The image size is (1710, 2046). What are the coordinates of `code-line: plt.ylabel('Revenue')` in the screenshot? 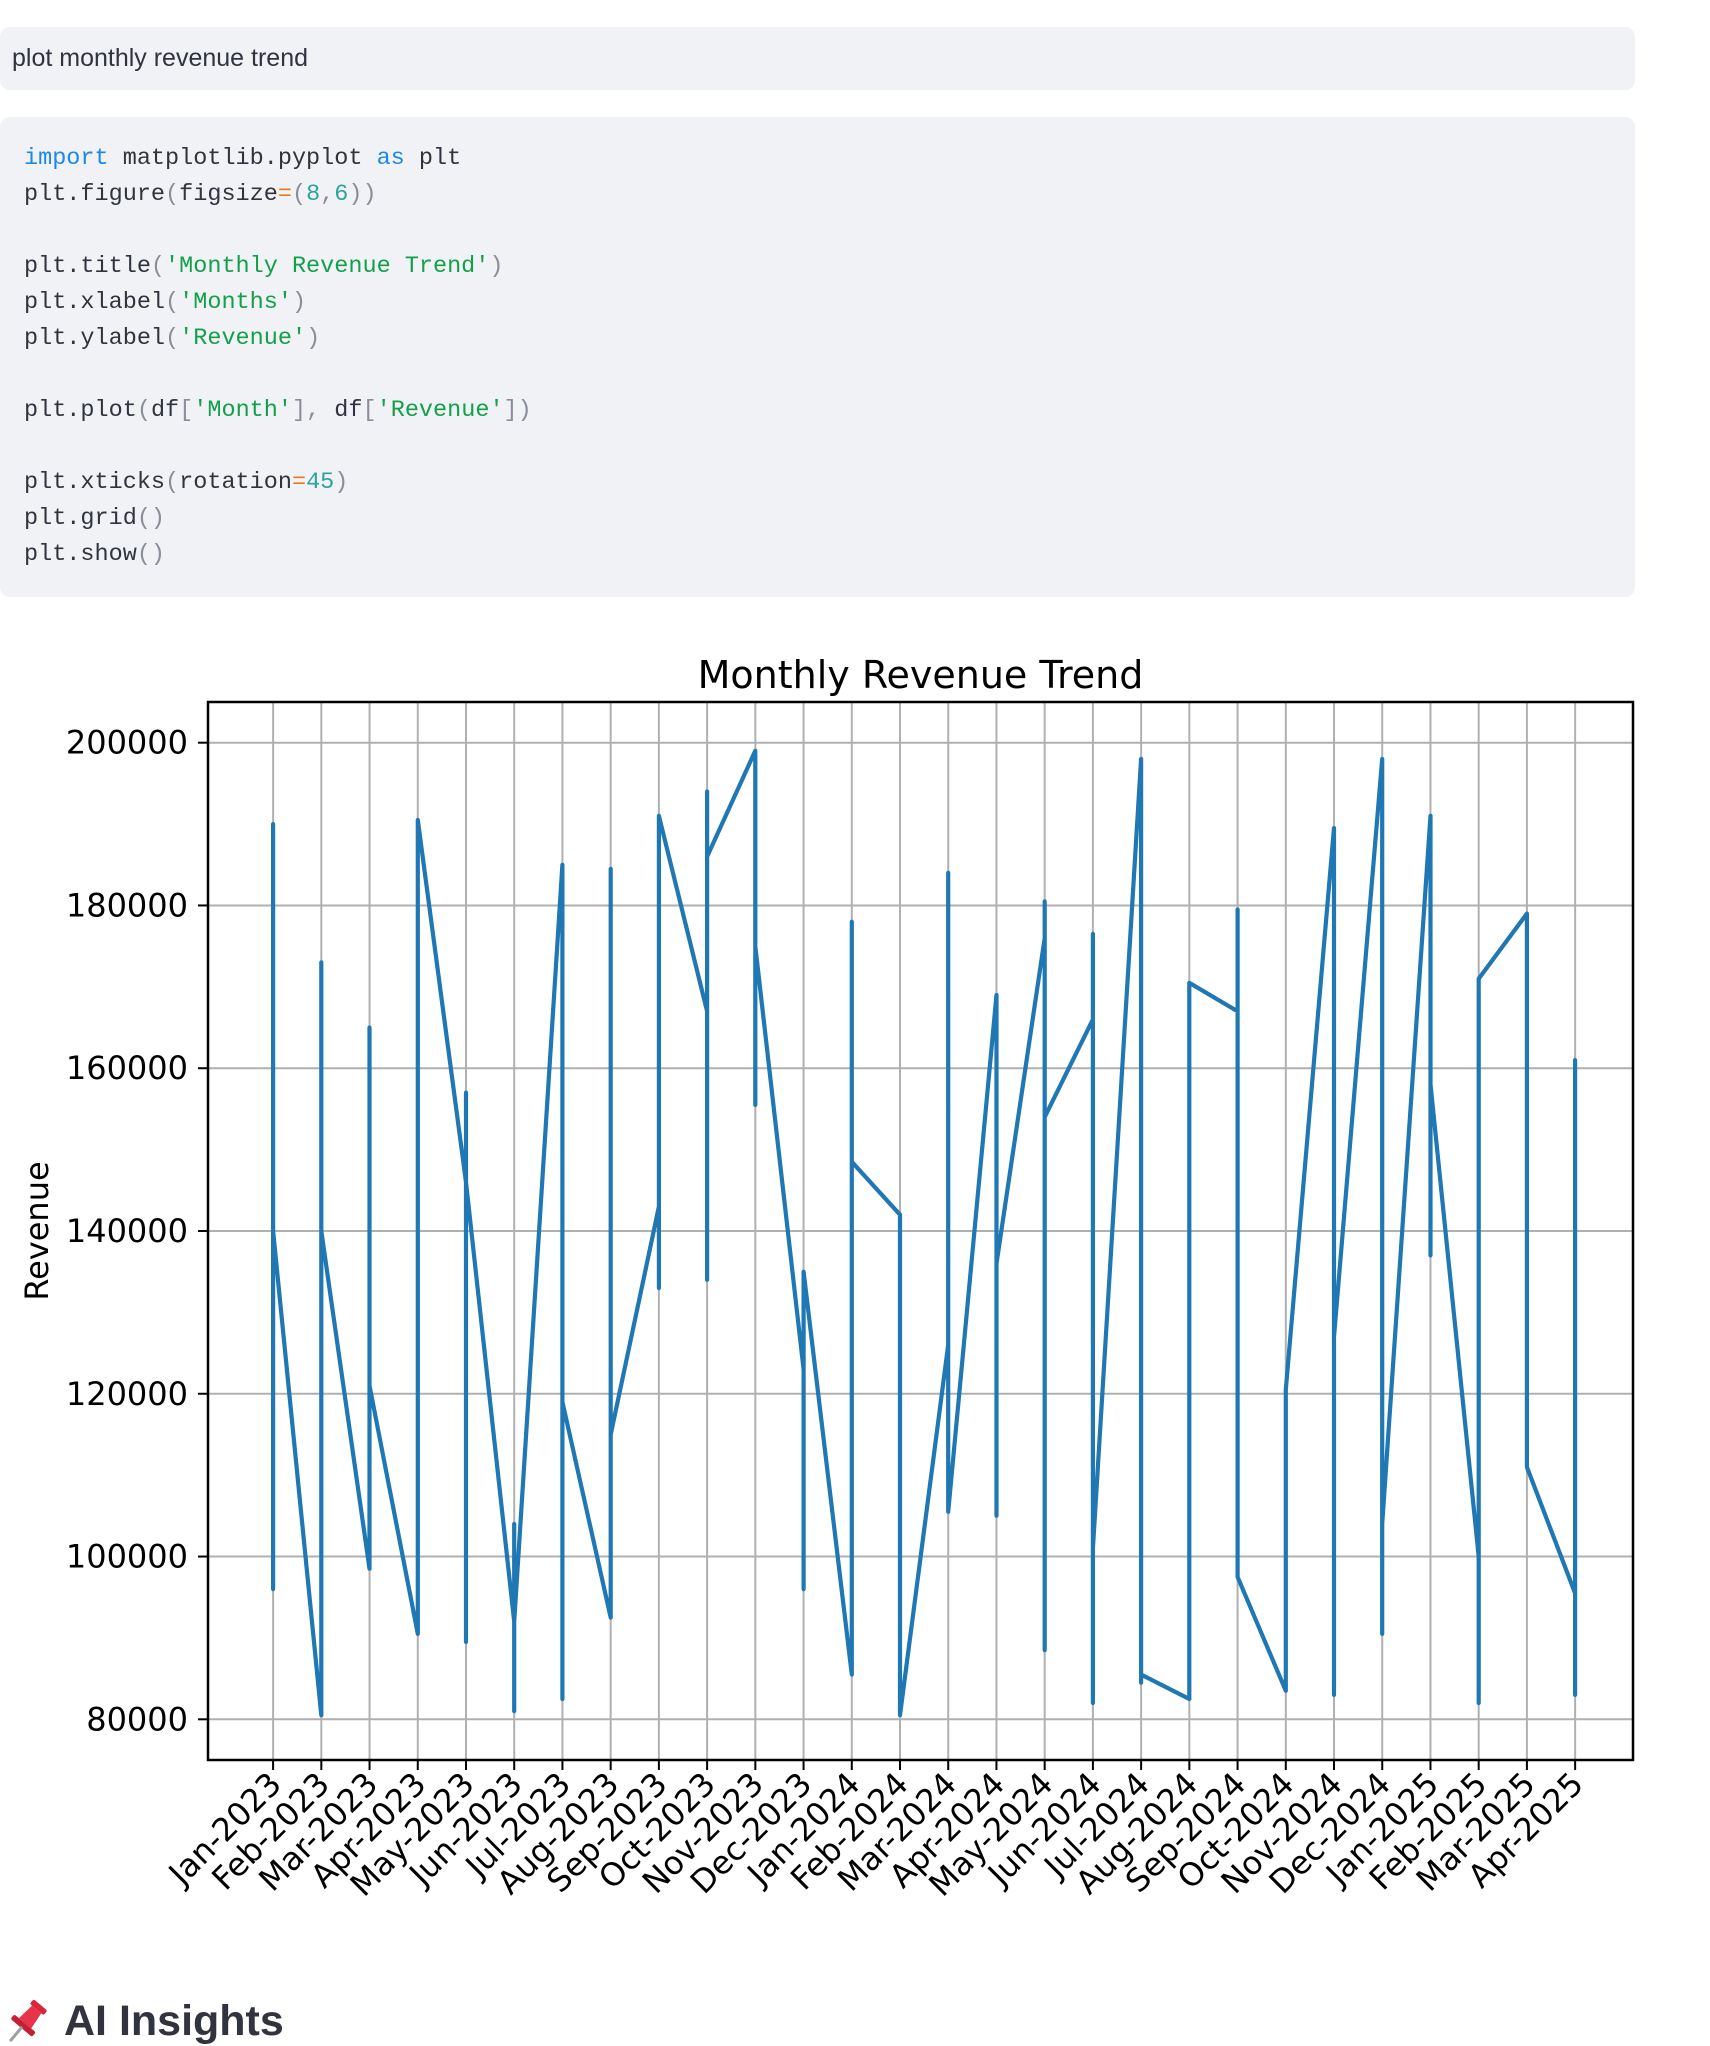 It's located at (172, 338).